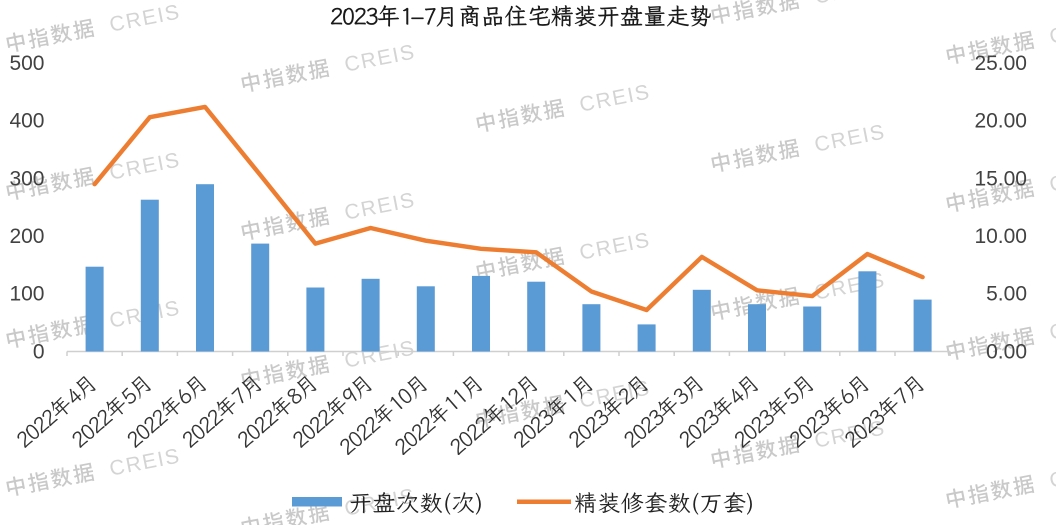 This screenshot has height=525, width=1056. What do you see at coordinates (1006, 294) in the screenshot?
I see `svg-text: 5.00` at bounding box center [1006, 294].